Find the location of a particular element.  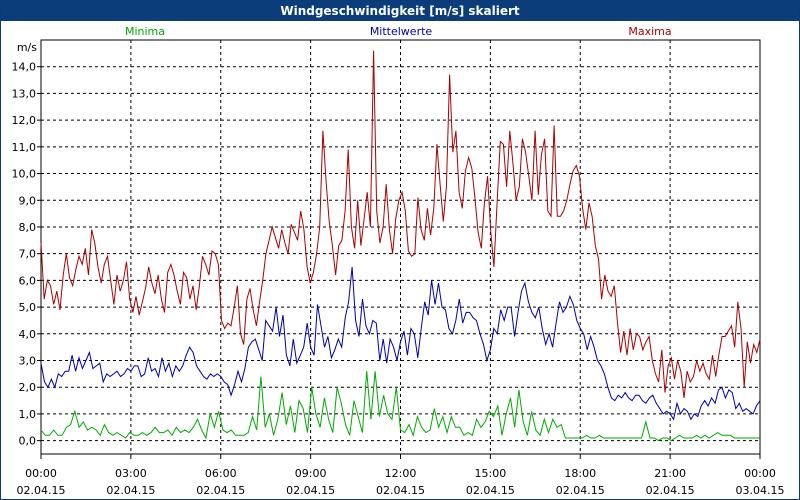

x-tick-time-label: 18:00 is located at coordinates (580, 473).